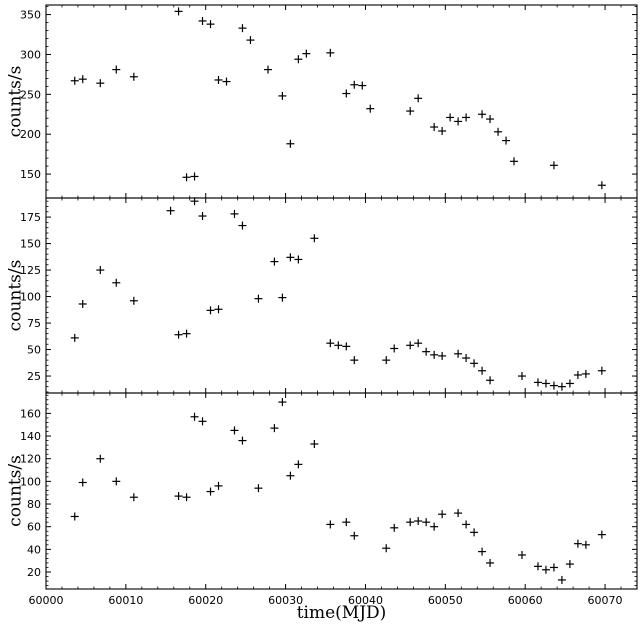  What do you see at coordinates (30, 174) in the screenshot?
I see `y-tick-label-top: 150` at bounding box center [30, 174].